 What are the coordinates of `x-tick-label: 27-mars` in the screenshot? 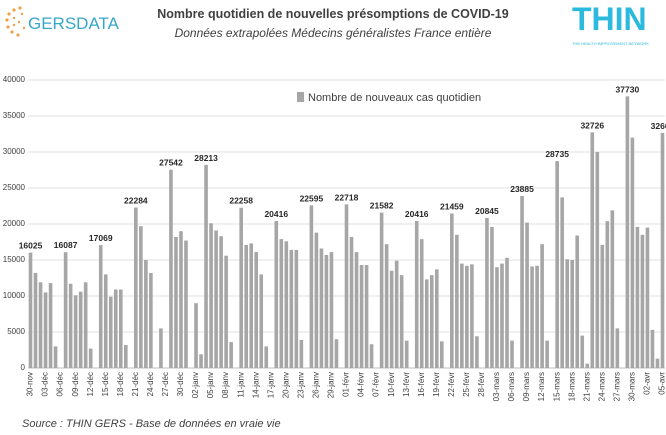 It's located at (616, 386).